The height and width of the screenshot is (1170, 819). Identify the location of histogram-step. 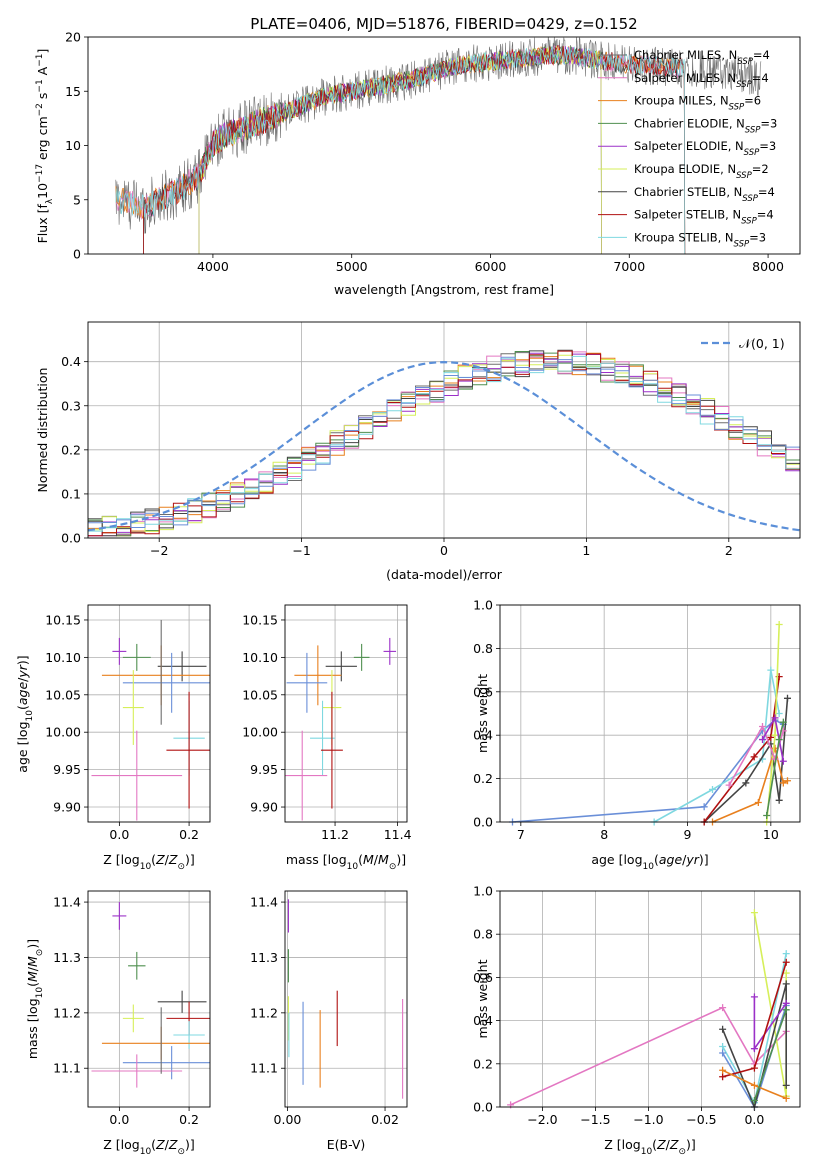
(444, 442).